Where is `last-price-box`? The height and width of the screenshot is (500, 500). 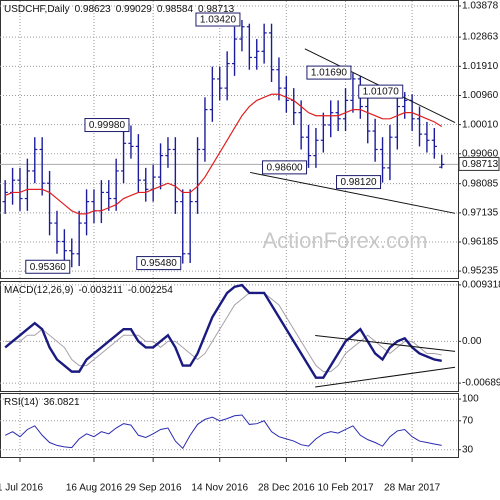 last-price-box is located at coordinates (479, 163).